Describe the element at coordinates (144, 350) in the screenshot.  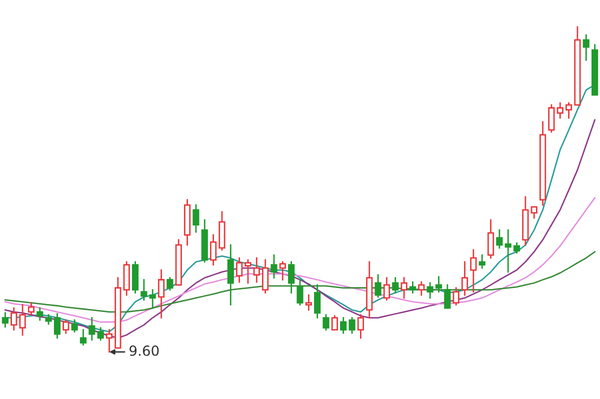
I see `annotation: 9.60` at that location.